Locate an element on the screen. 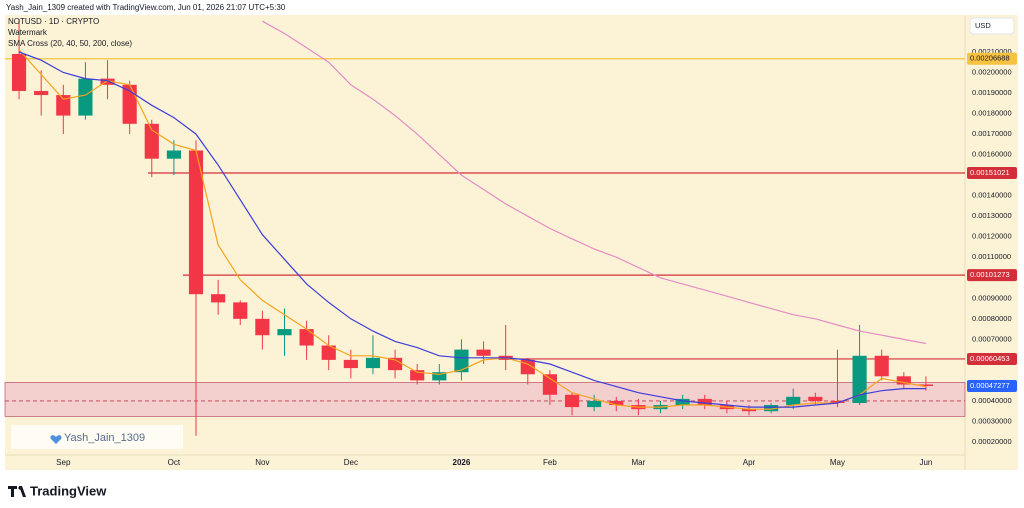 This screenshot has height=508, width=1024. indicator-label: Watermark is located at coordinates (28, 32).